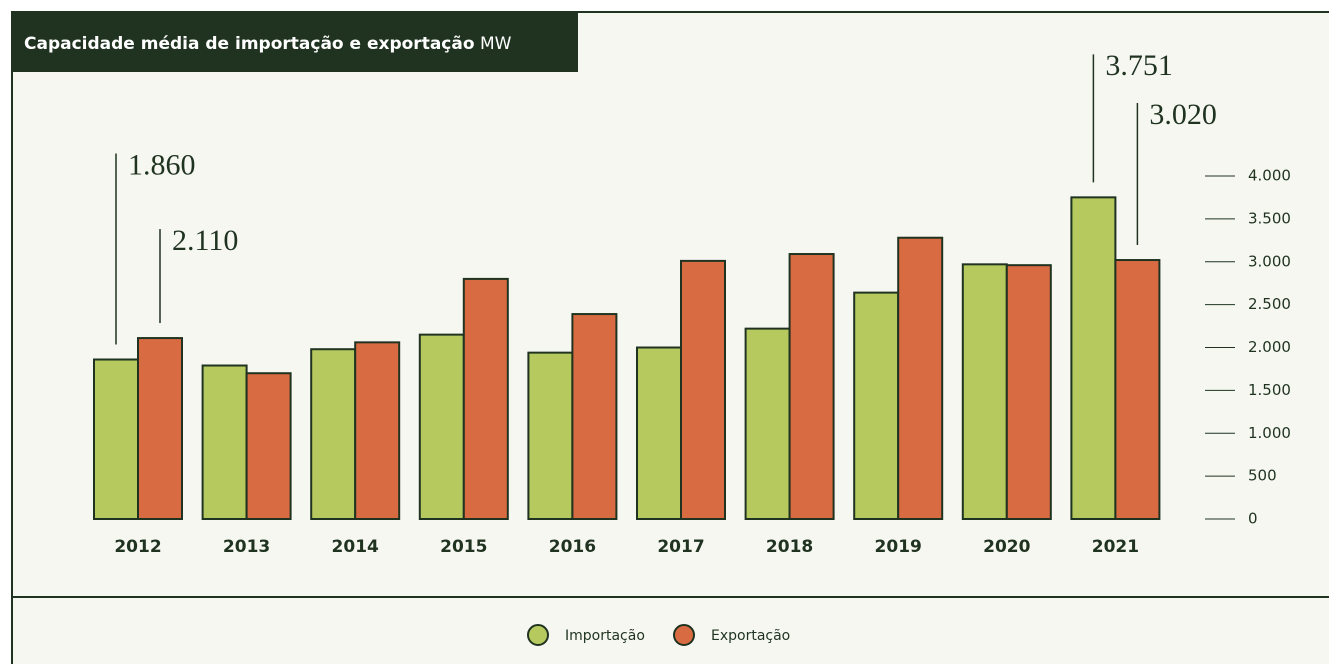 The width and height of the screenshot is (1329, 668). Describe the element at coordinates (1269, 261) in the screenshot. I see `y-tick-label: 3.000` at that location.